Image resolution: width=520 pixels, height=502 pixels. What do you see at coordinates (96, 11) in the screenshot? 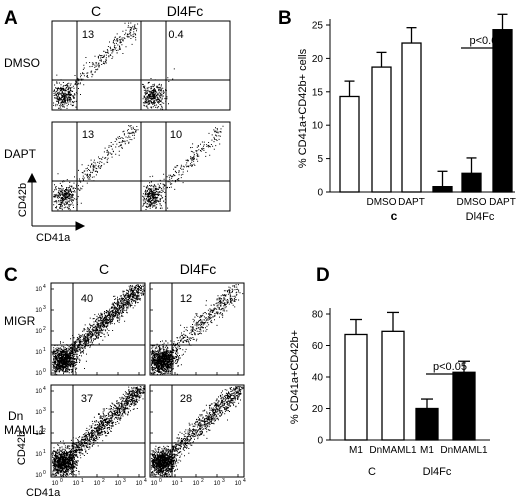
I see `panel-a-col-c: C` at bounding box center [96, 11].